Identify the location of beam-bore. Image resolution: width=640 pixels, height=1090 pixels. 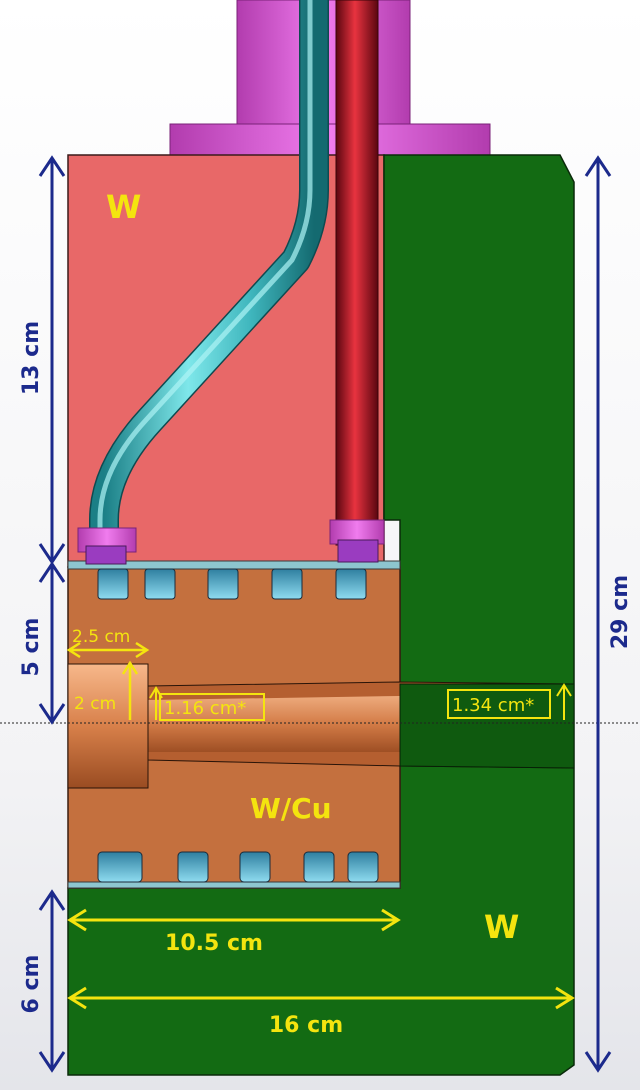
(321, 726).